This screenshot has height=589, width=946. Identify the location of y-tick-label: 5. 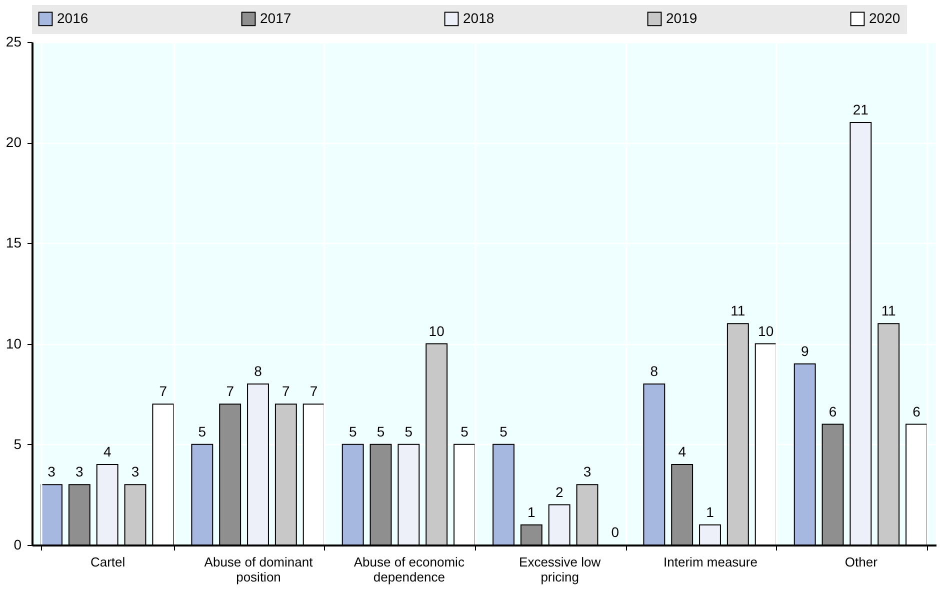
(18, 444).